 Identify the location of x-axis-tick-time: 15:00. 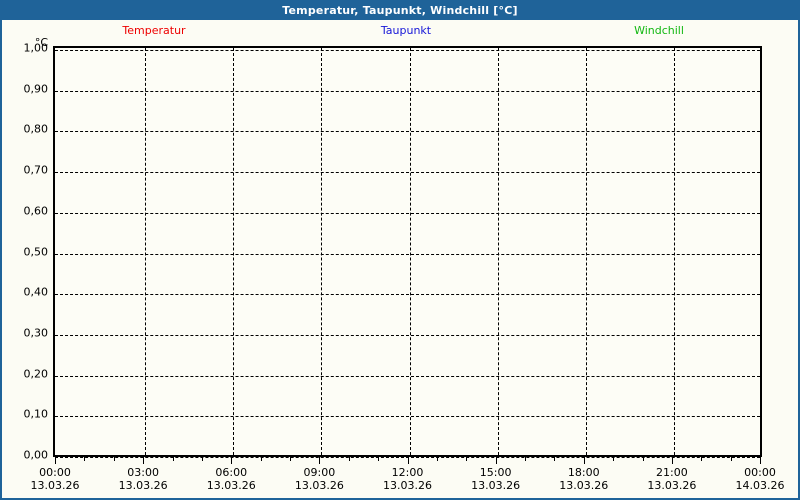
(495, 472).